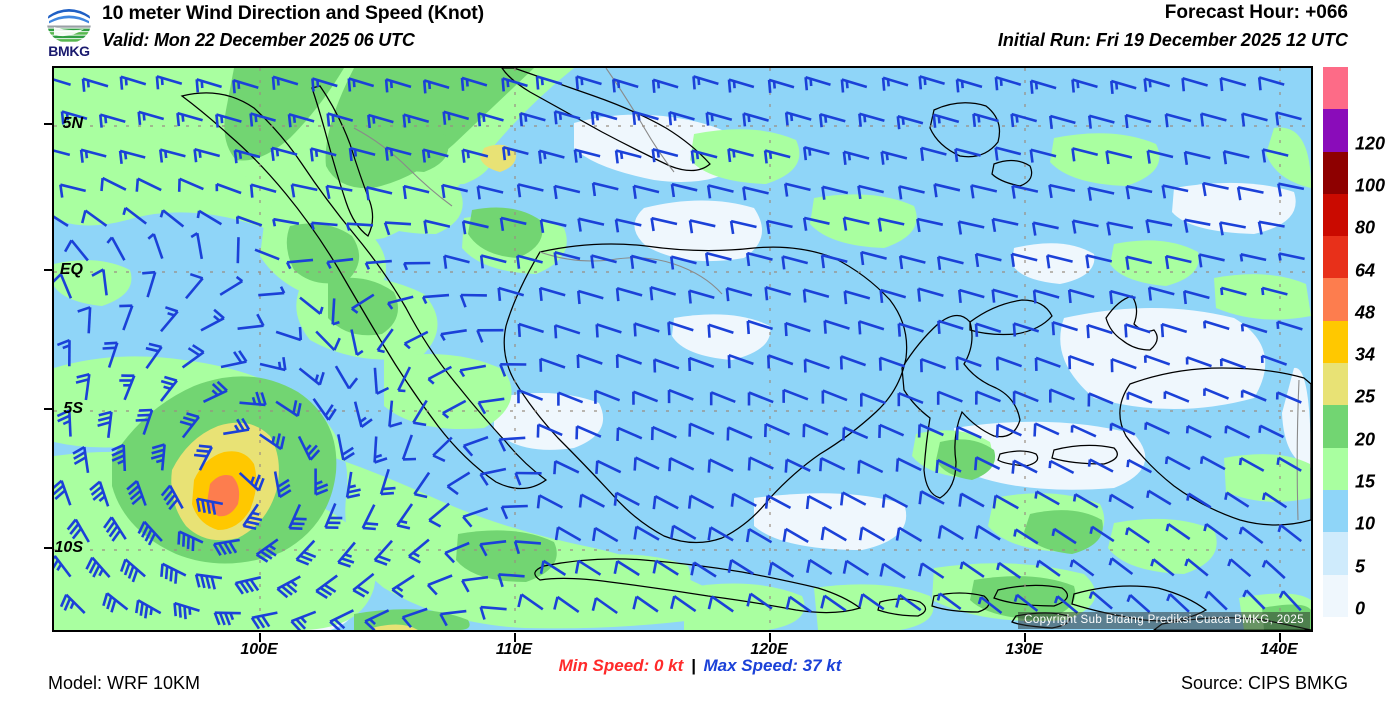  I want to click on page-title: 10 meter Wind Direction and Speed (Knot), so click(293, 13).